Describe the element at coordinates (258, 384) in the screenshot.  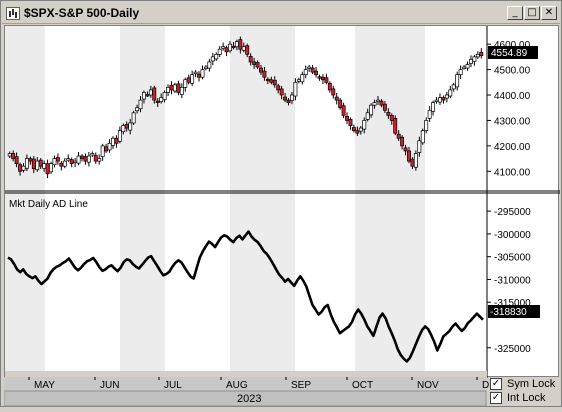
I see `month-labels: MAY JUN JUL AUG SEP OCT NOV D` at that location.